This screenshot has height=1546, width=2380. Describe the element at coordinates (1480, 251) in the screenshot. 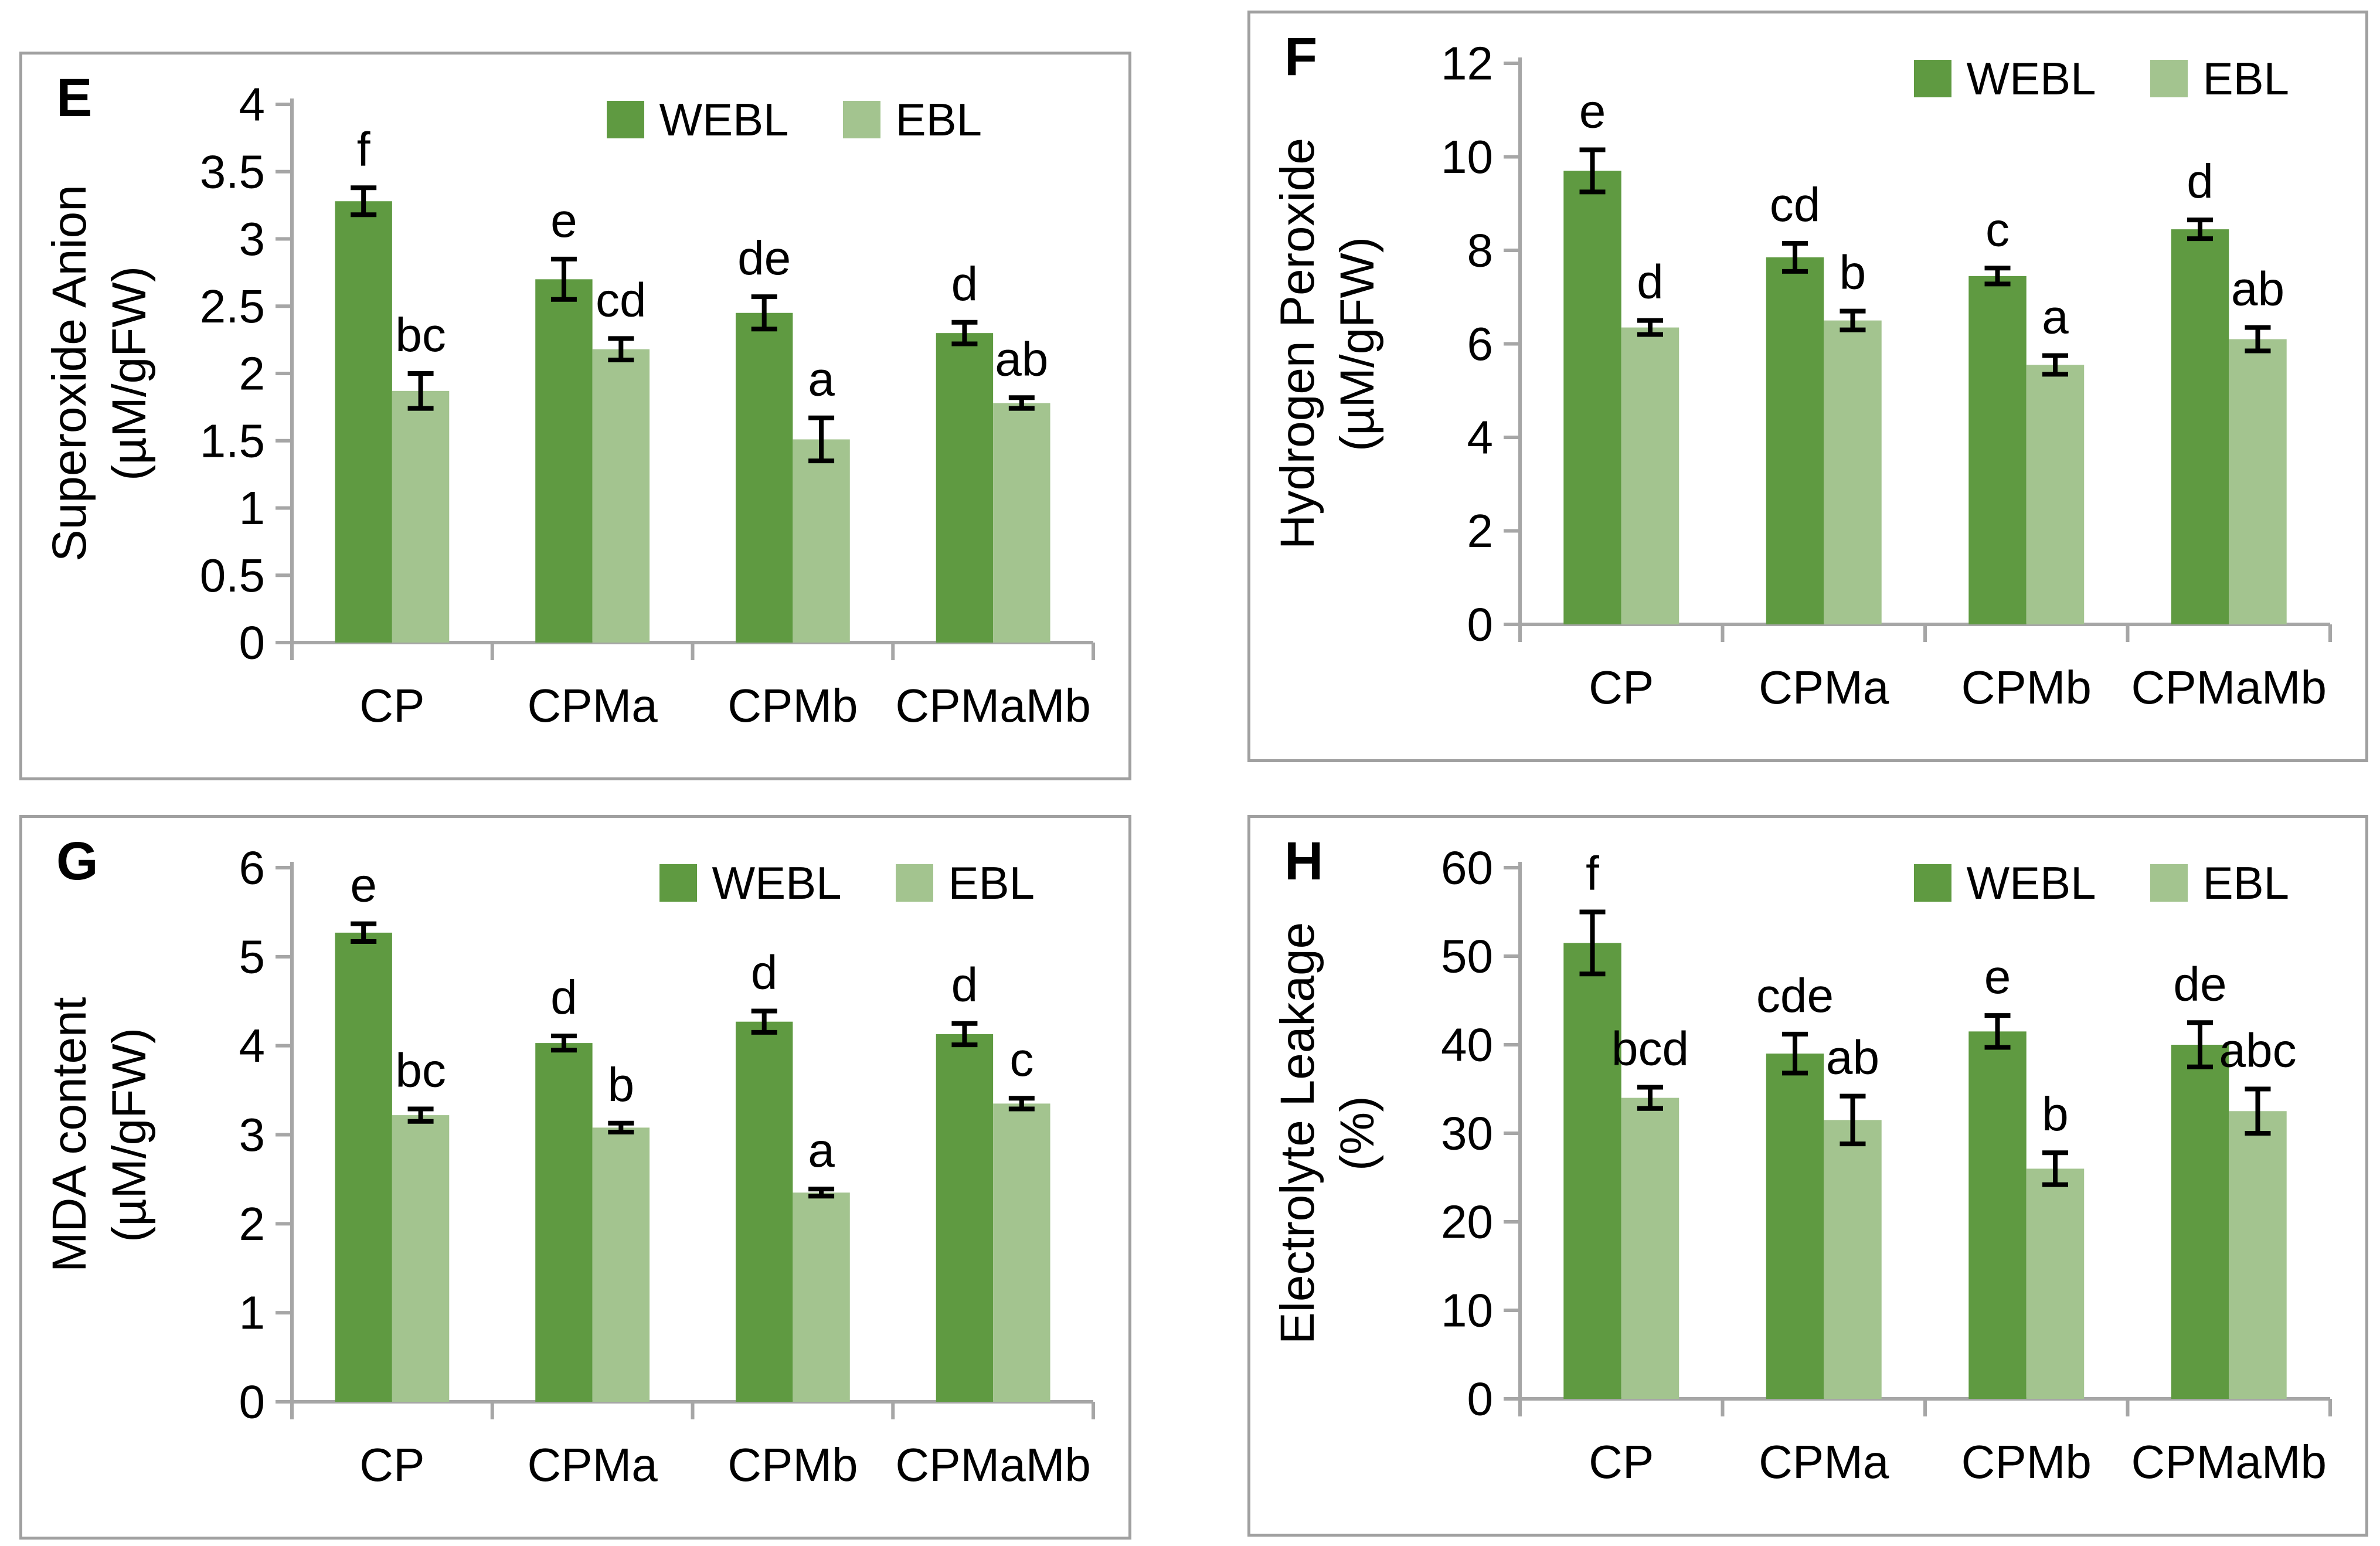

I see `y-tick-label: 8` at that location.